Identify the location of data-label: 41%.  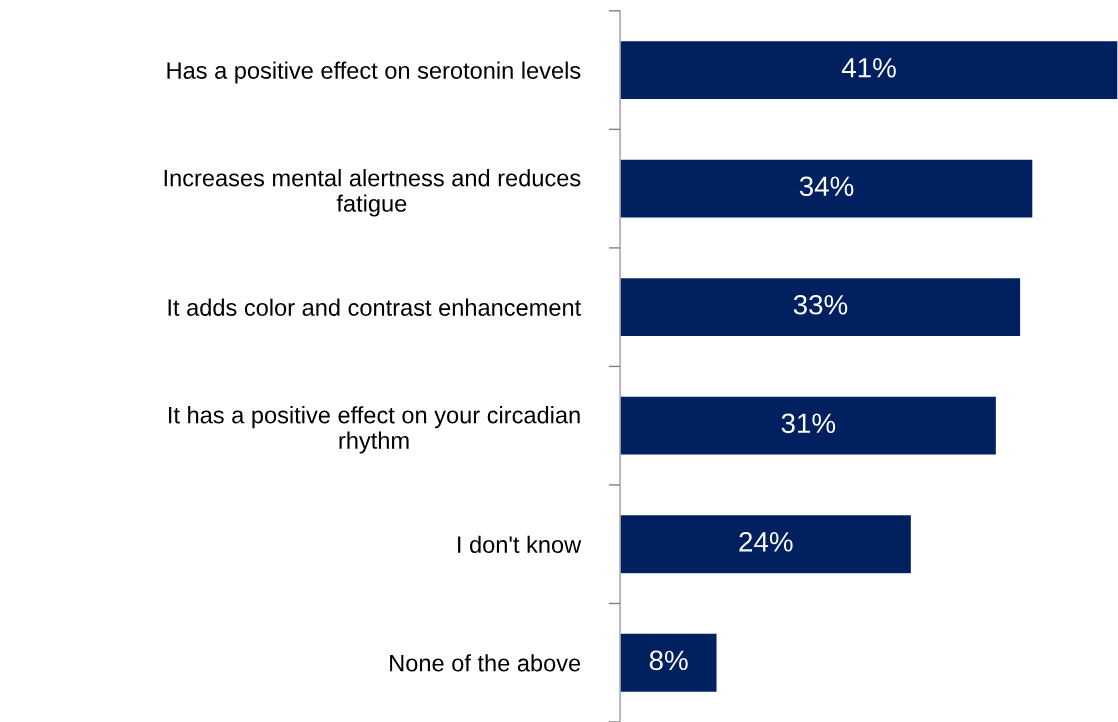
(868, 68).